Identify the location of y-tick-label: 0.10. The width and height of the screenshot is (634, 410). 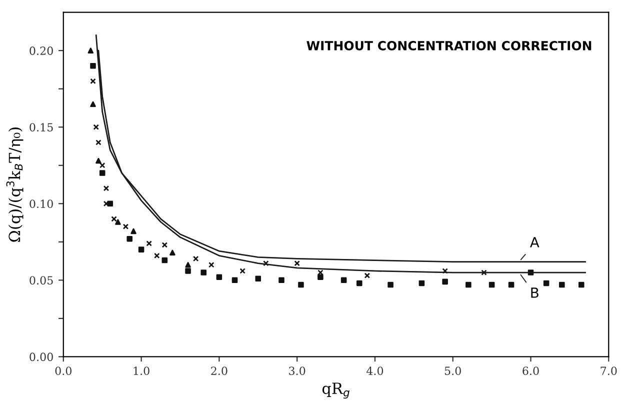
(41, 204).